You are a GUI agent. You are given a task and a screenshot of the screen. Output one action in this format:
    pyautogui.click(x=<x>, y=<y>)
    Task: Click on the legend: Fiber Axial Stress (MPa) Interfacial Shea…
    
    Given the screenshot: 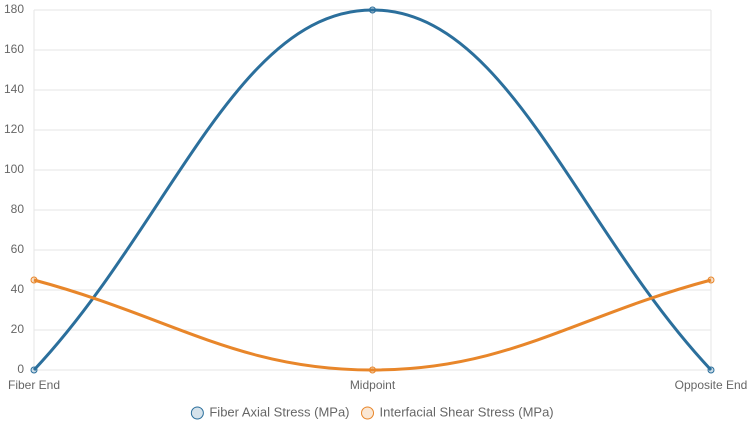 What is the action you would take?
    pyautogui.click(x=372, y=412)
    